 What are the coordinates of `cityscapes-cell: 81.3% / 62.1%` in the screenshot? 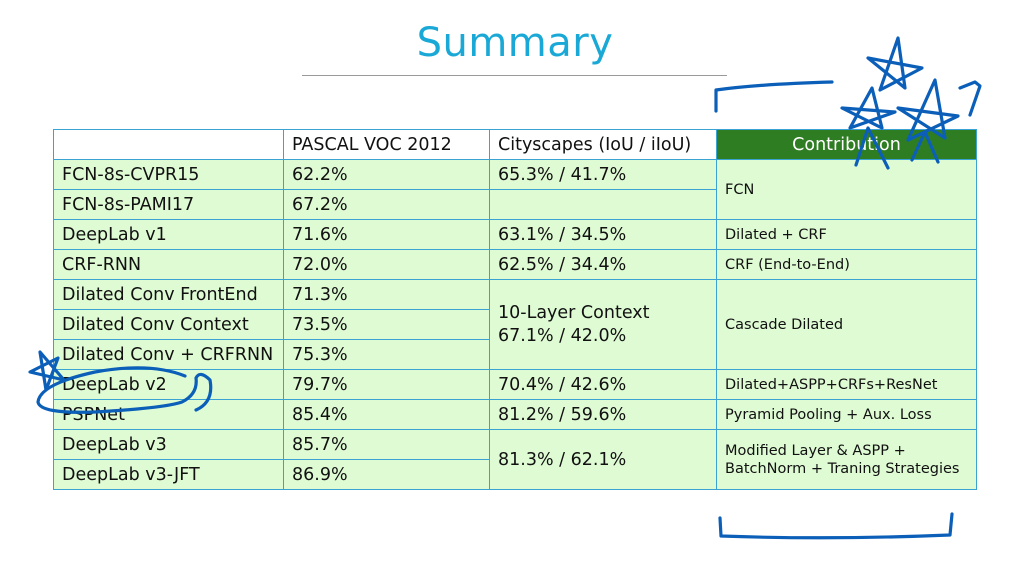 It's located at (603, 459).